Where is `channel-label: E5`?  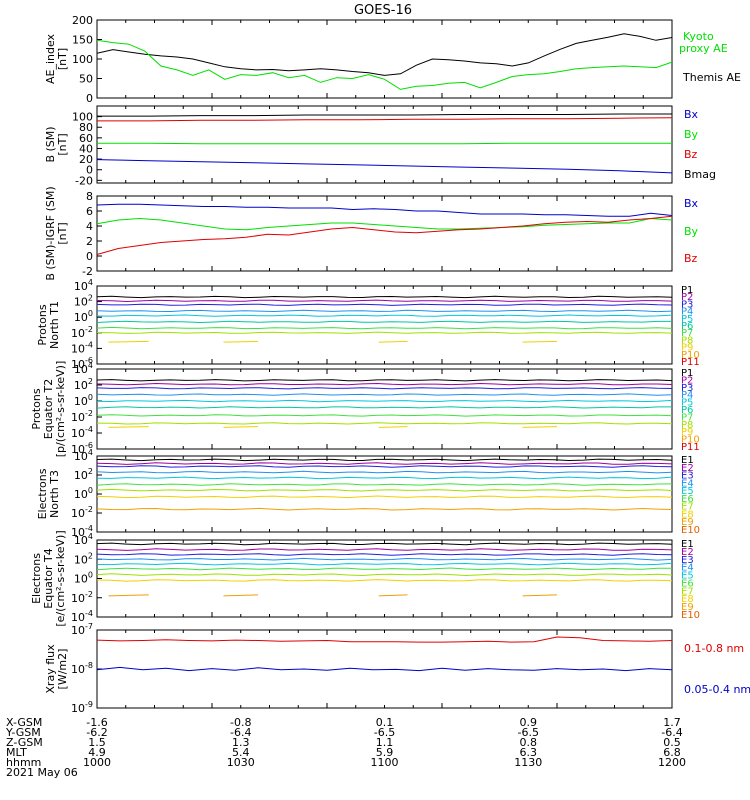 channel-label: E5 is located at coordinates (687, 491).